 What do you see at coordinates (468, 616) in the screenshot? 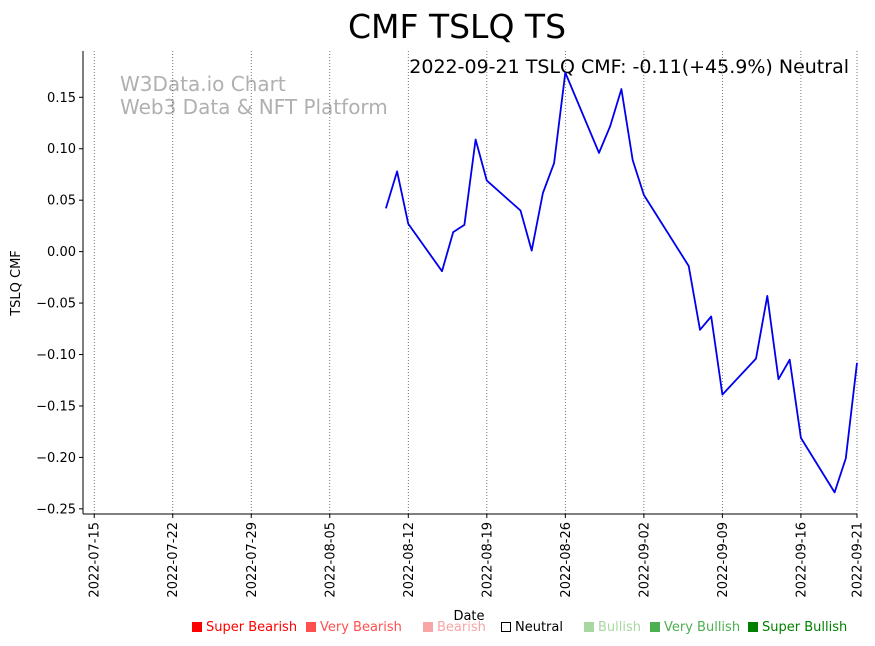
I see `x-axis-label: Date` at bounding box center [468, 616].